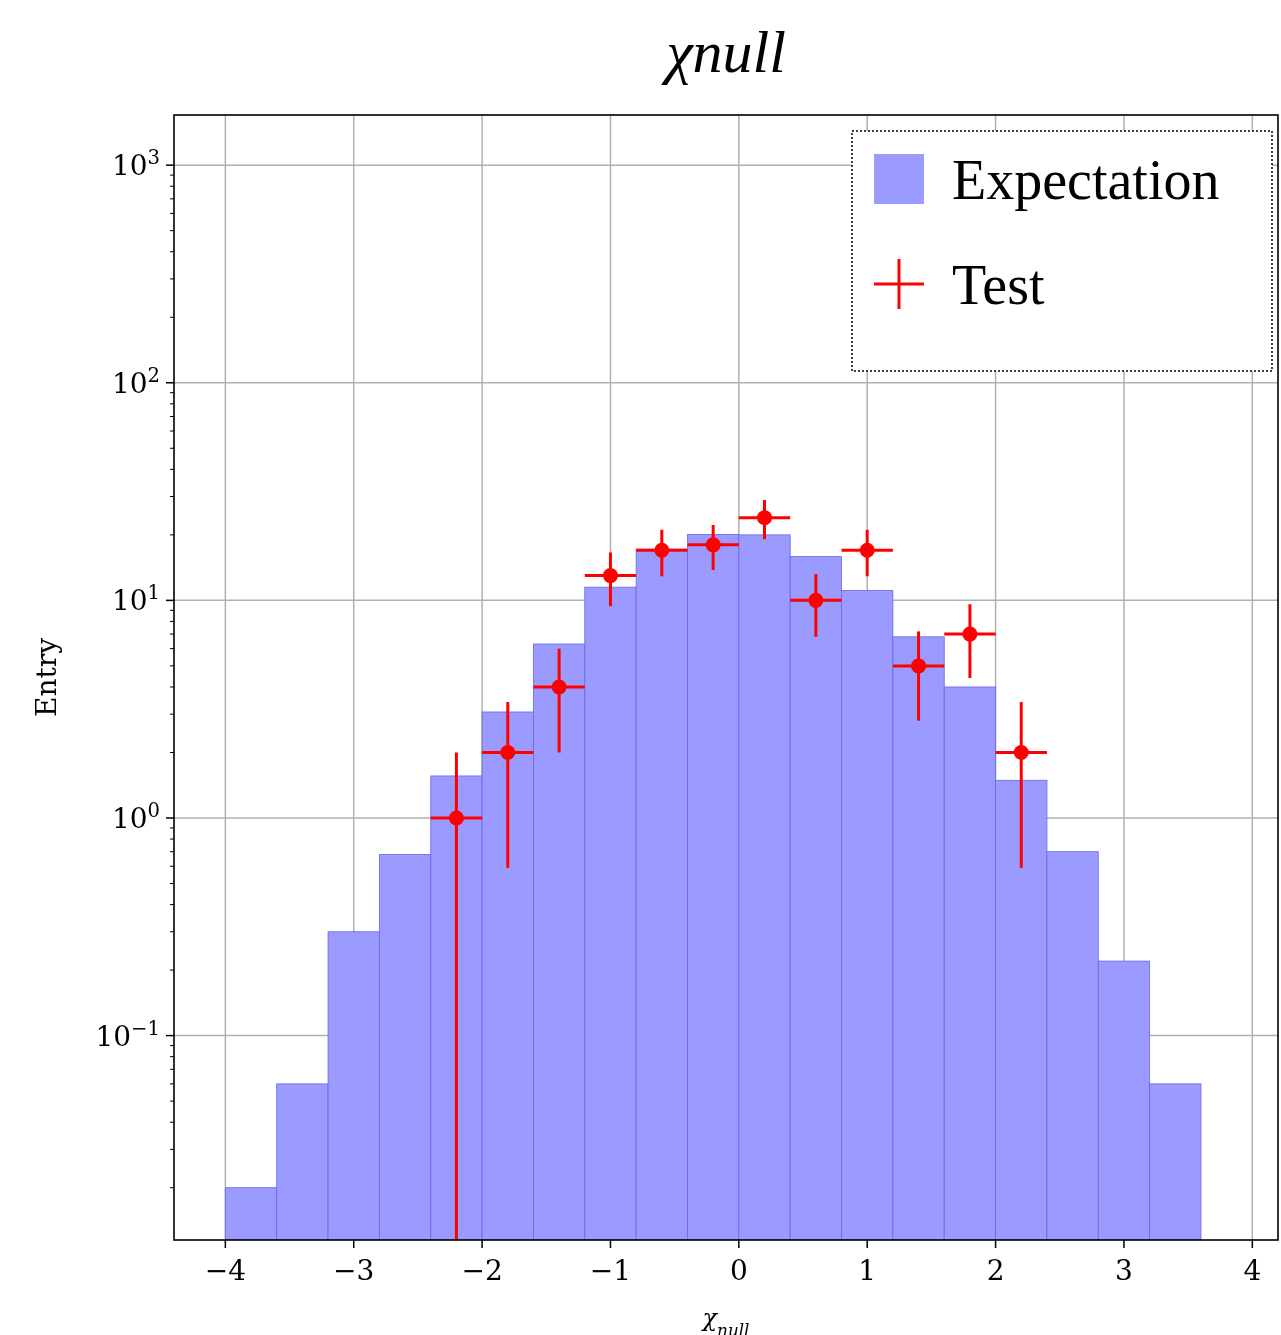 This screenshot has height=1335, width=1281. What do you see at coordinates (998, 285) in the screenshot?
I see `legend-label: Test` at bounding box center [998, 285].